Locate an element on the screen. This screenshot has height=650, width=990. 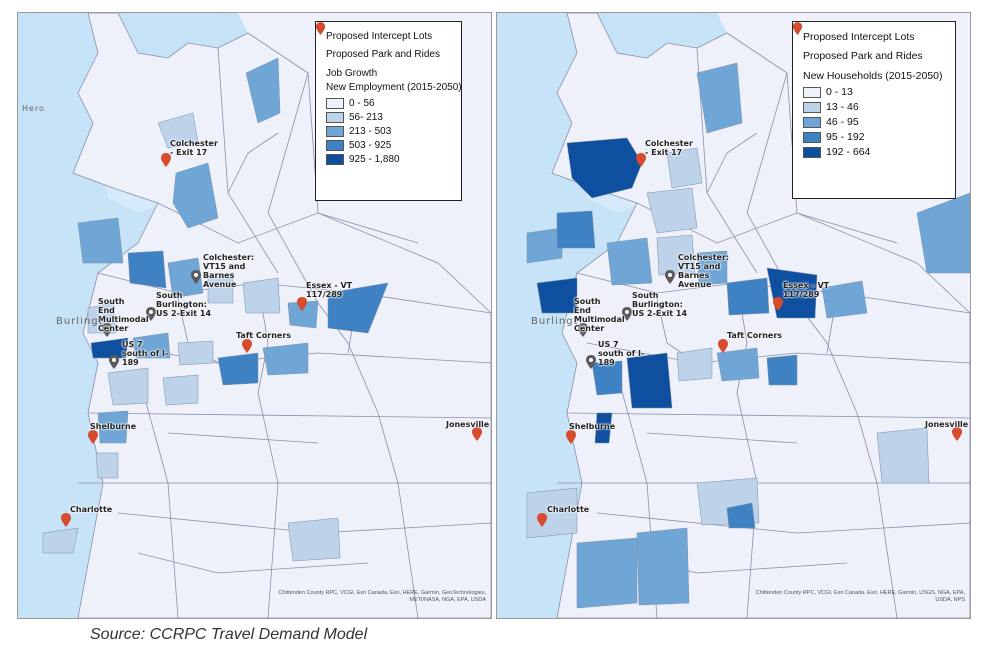
legend-class-4-label: 503 - 925 is located at coordinates (370, 145).